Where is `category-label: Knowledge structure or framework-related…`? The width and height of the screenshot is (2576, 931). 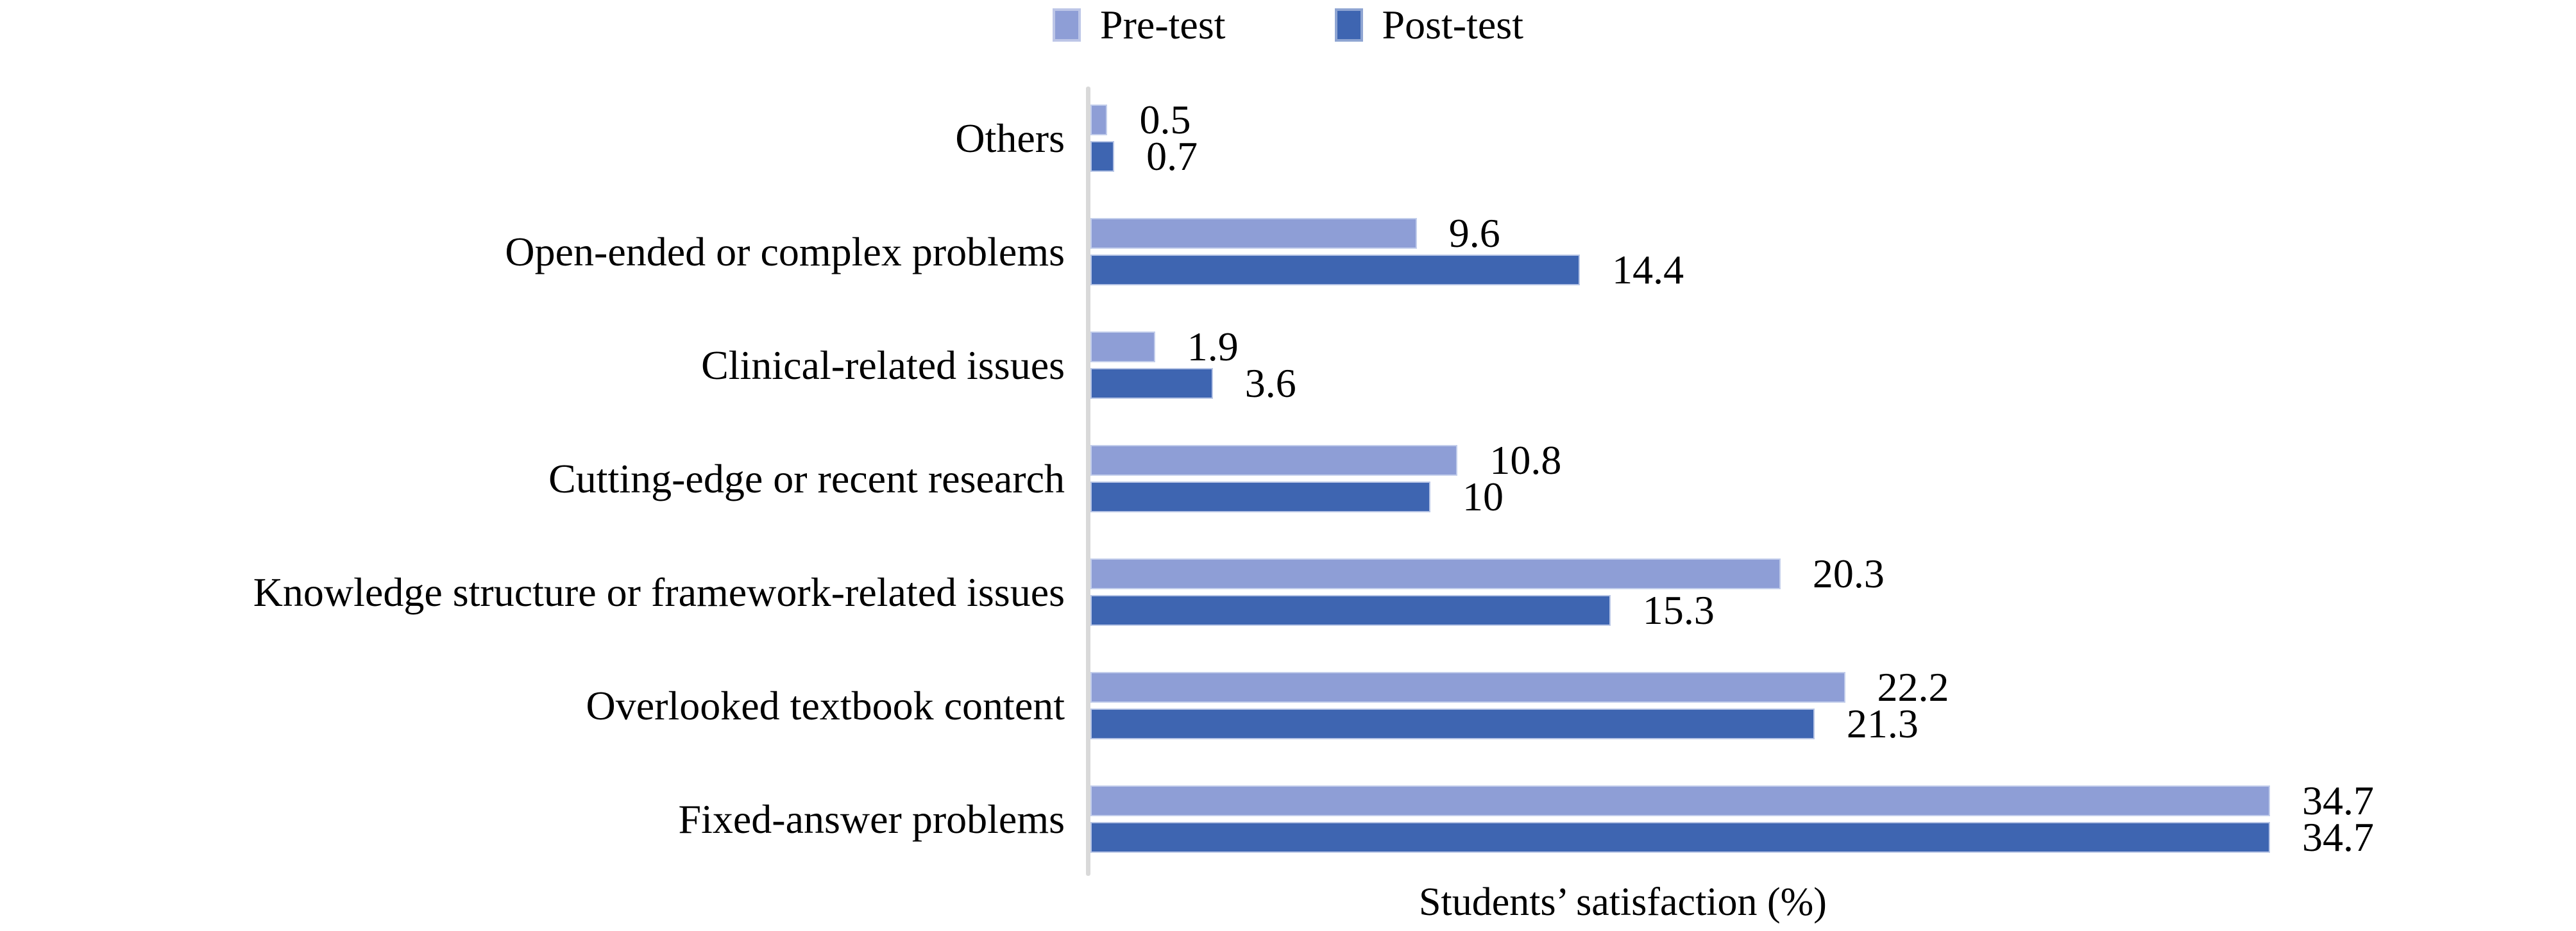 category-label: Knowledge structure or framework-related… is located at coordinates (659, 592).